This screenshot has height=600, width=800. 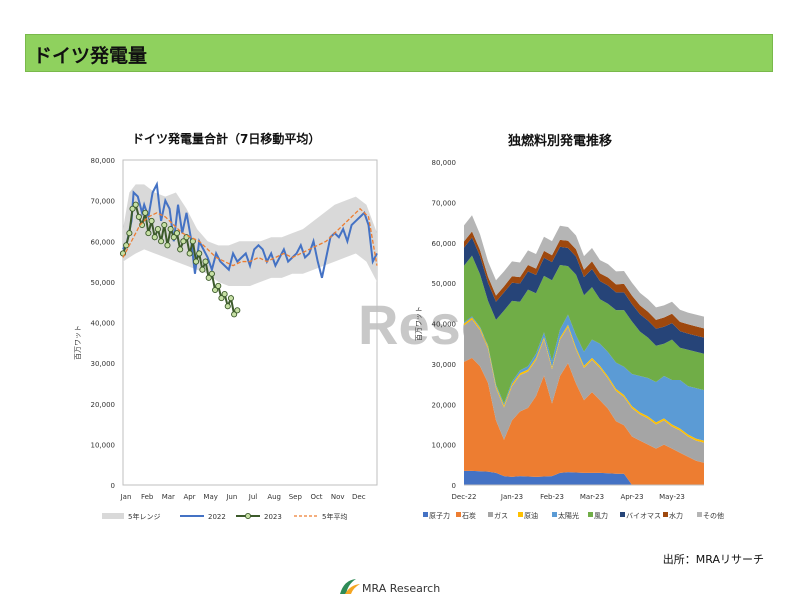 I want to click on x-tick-label: Apr-23, so click(x=631, y=497).